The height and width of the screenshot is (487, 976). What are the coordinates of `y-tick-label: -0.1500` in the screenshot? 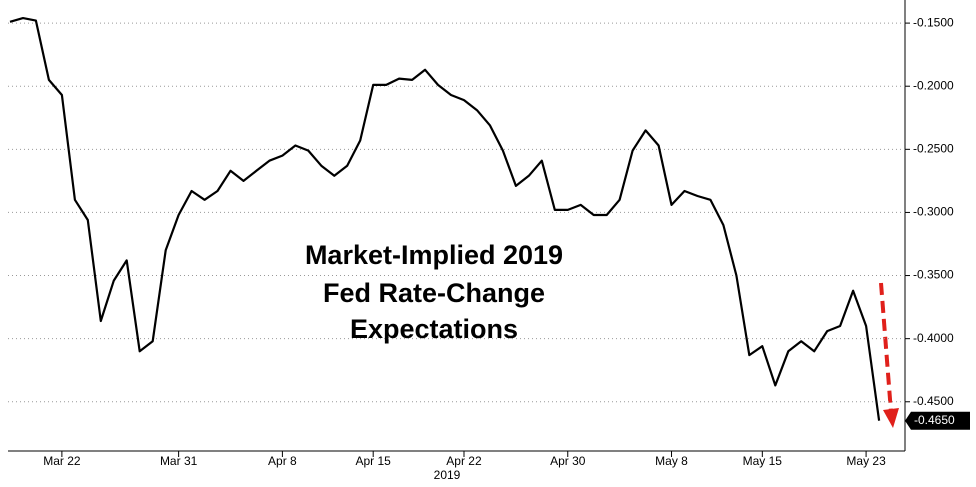 It's located at (933, 22).